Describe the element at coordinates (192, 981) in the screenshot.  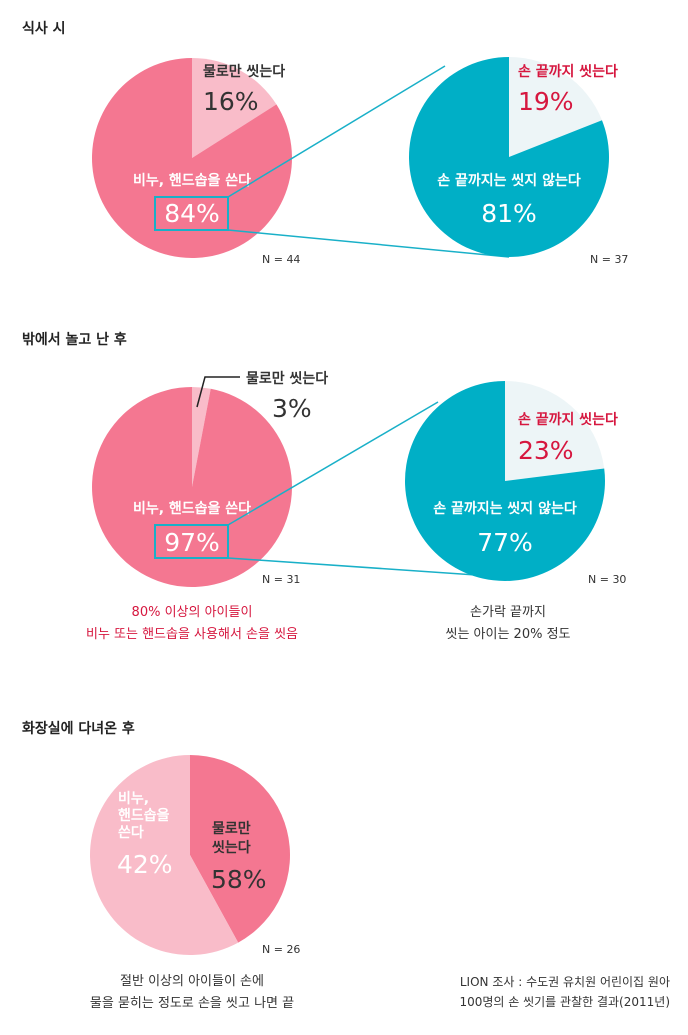
I see `caption-restroom-line-1: 절반 이상의 아이들이 손에` at that location.